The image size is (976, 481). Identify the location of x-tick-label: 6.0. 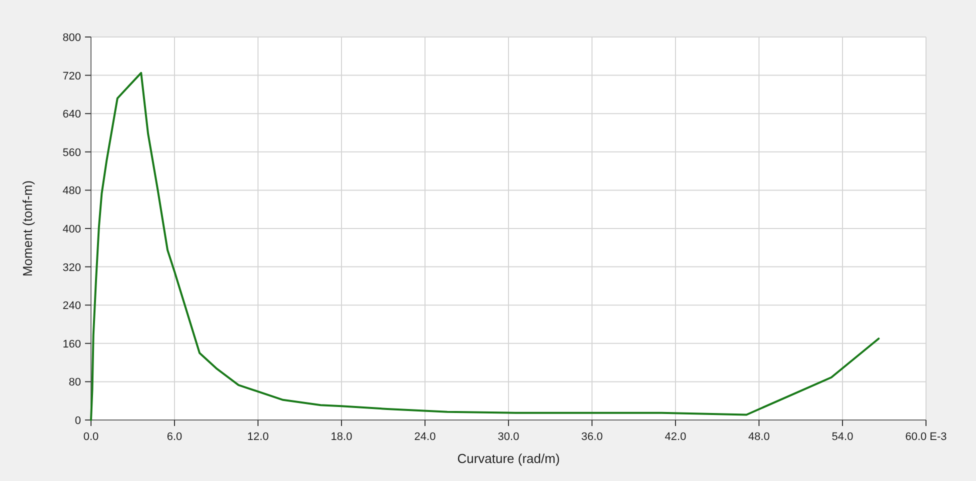
(174, 437).